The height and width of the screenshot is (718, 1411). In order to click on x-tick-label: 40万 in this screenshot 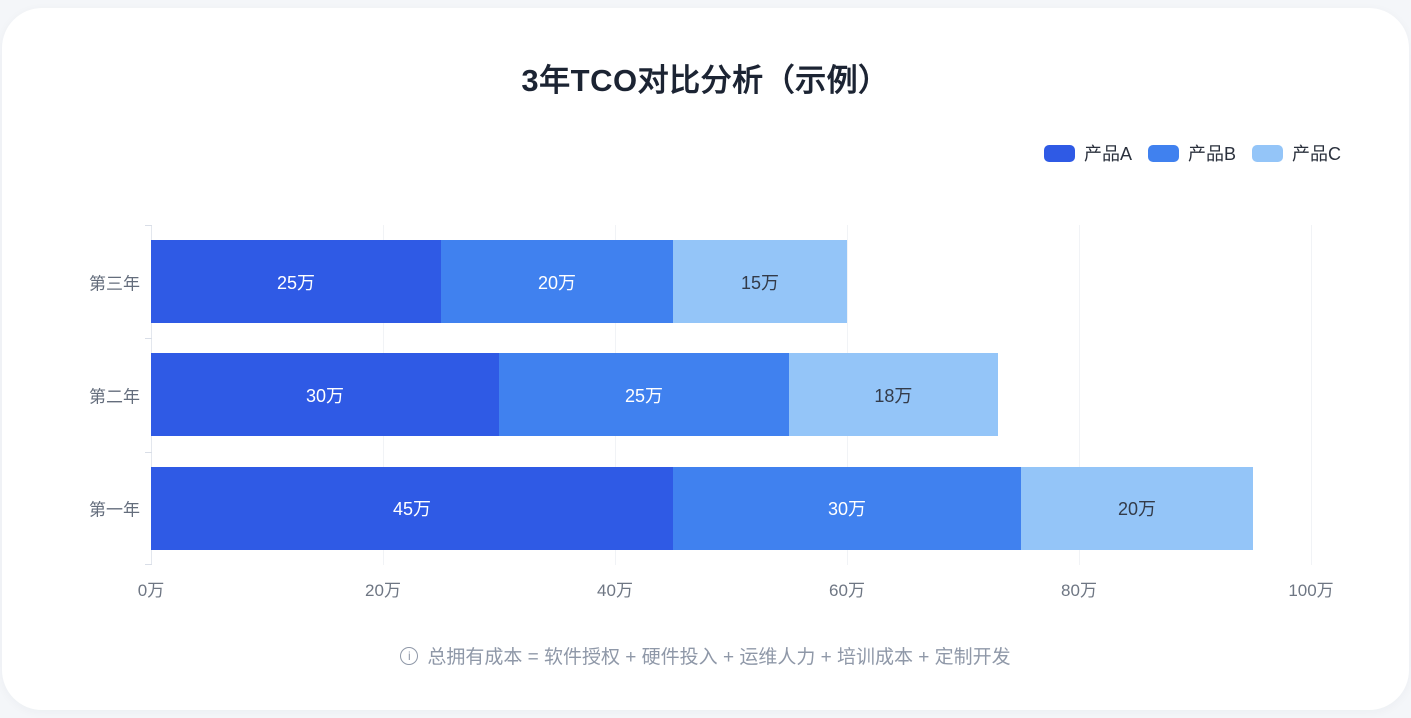, I will do `click(615, 590)`.